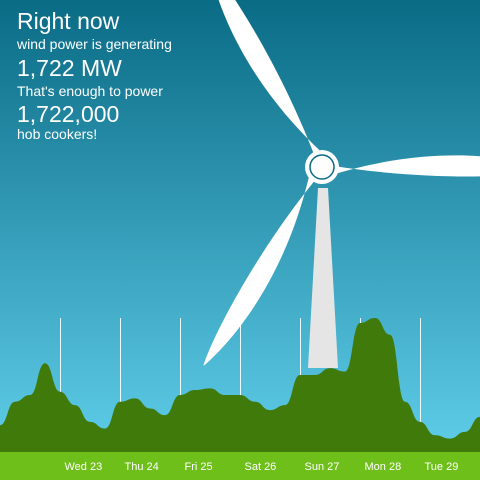 The width and height of the screenshot is (480, 480). I want to click on cooker-count-value: 1,722,000, so click(68, 114).